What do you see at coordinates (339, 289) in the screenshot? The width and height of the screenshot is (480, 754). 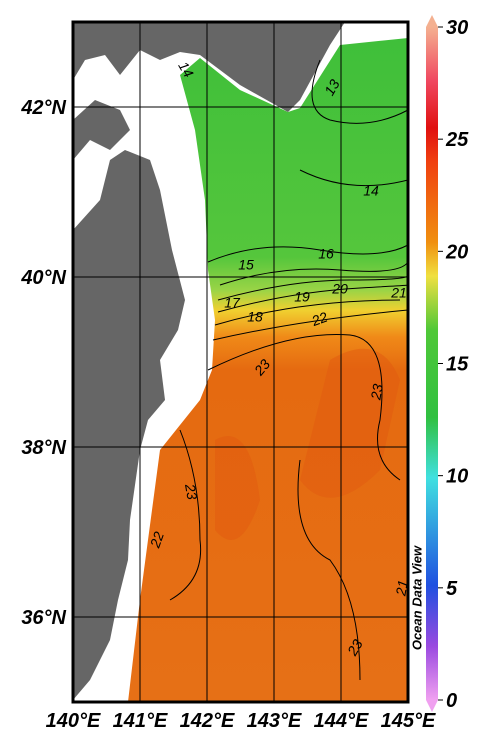 I see `contour-label: 20` at bounding box center [339, 289].